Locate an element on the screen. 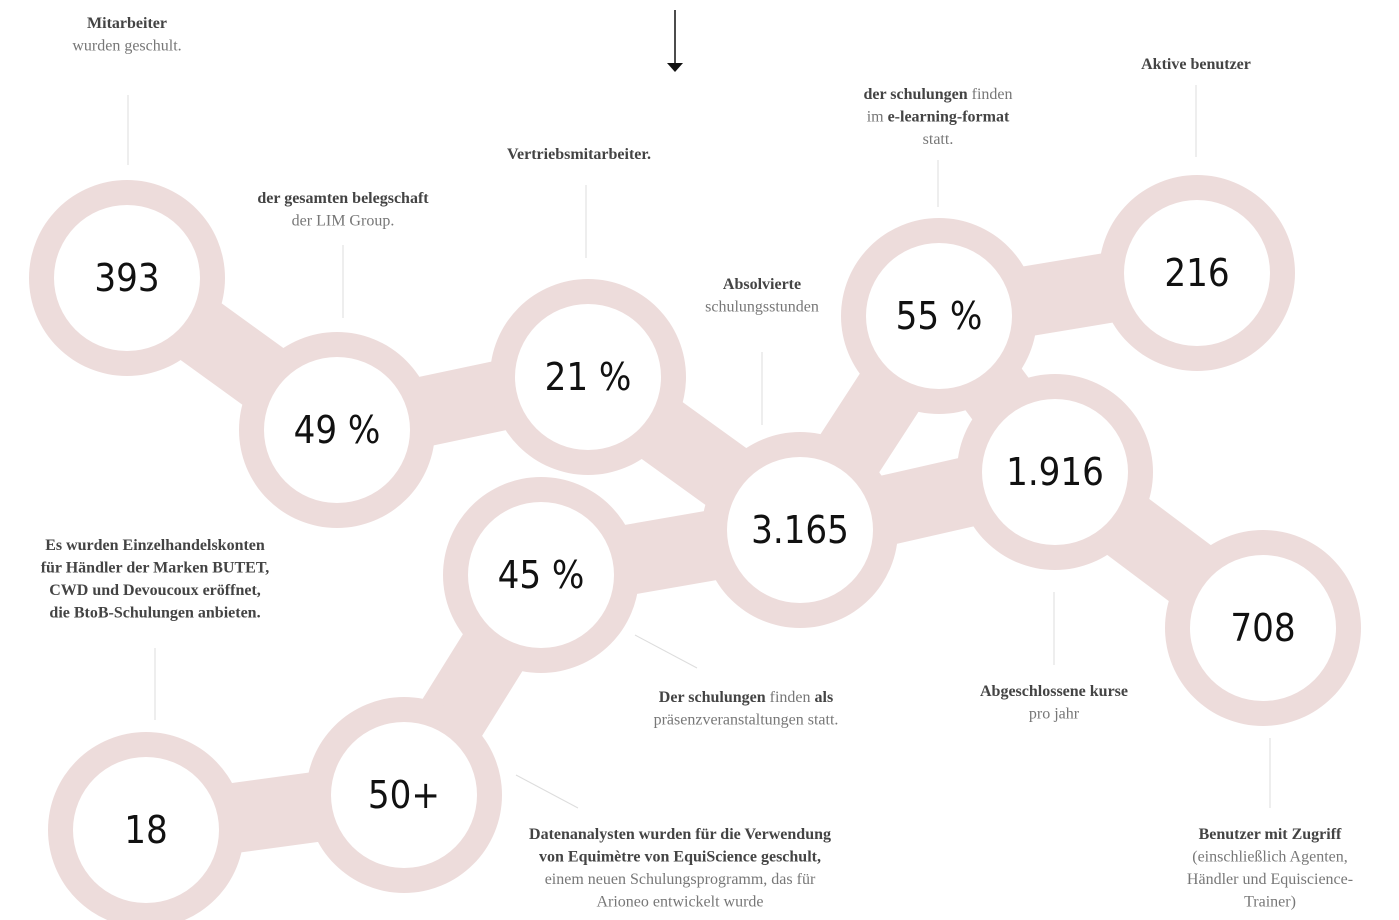 This screenshot has width=1399, height=920. node-value: 45 % is located at coordinates (541, 575).